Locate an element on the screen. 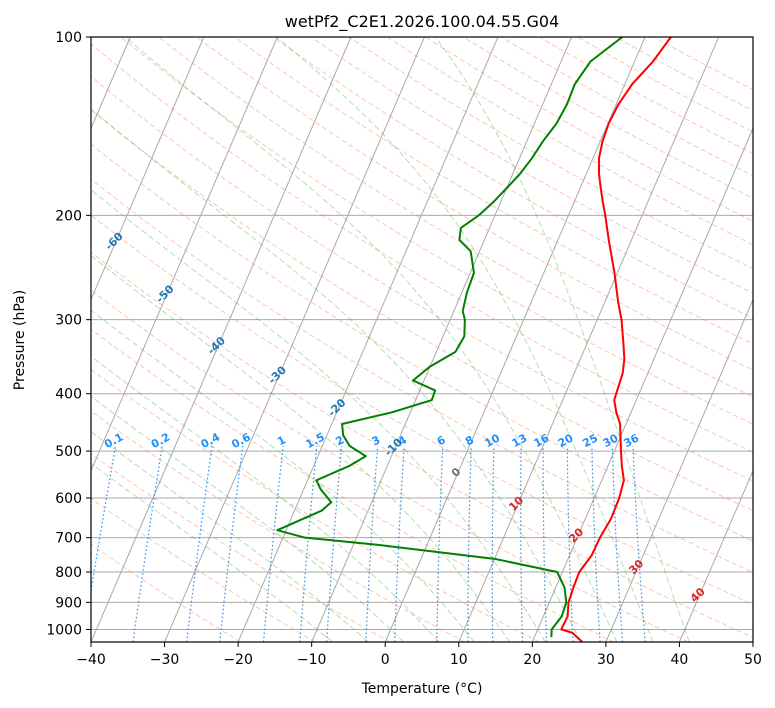 Image resolution: width=775 pixels, height=708 pixels. x-tick-label: −40 is located at coordinates (91, 660).